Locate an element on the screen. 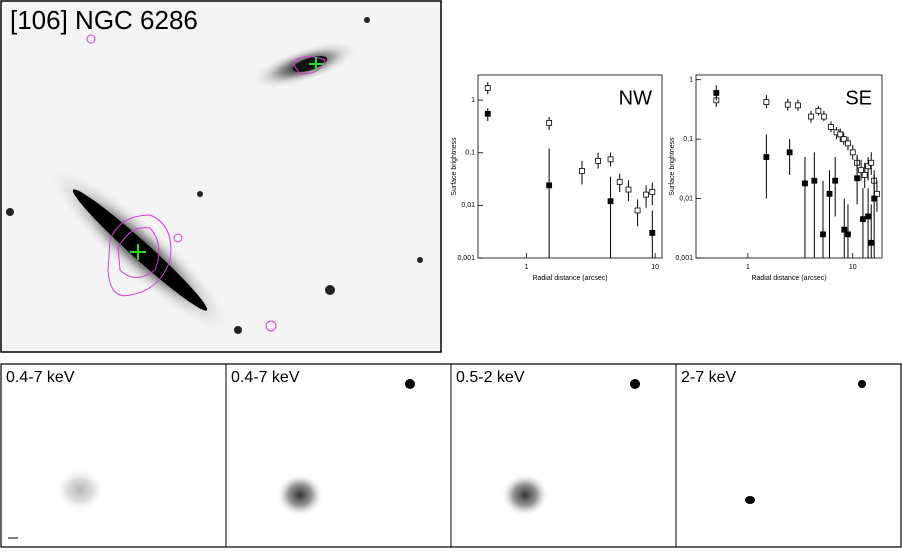 The width and height of the screenshot is (902, 553). band-label: 2-7 keV is located at coordinates (708, 377).